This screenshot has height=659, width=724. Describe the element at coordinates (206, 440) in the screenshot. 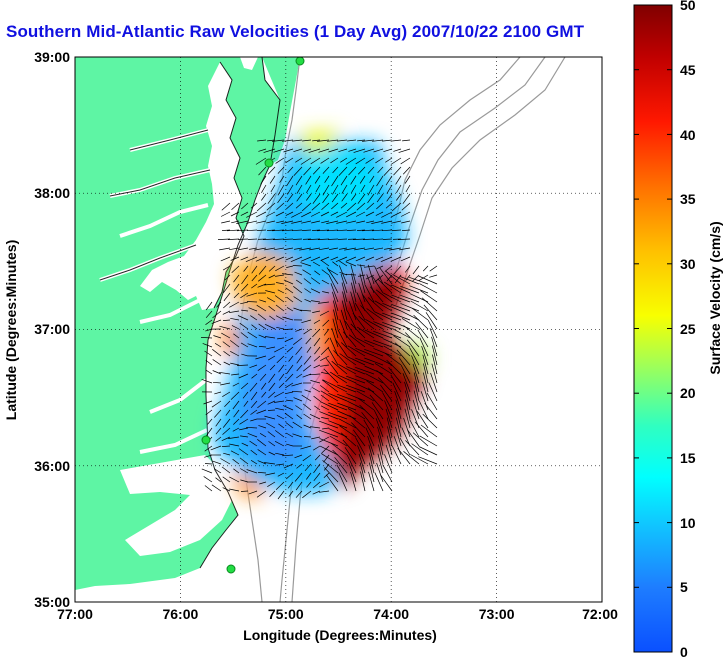

I see `station-marker` at that location.